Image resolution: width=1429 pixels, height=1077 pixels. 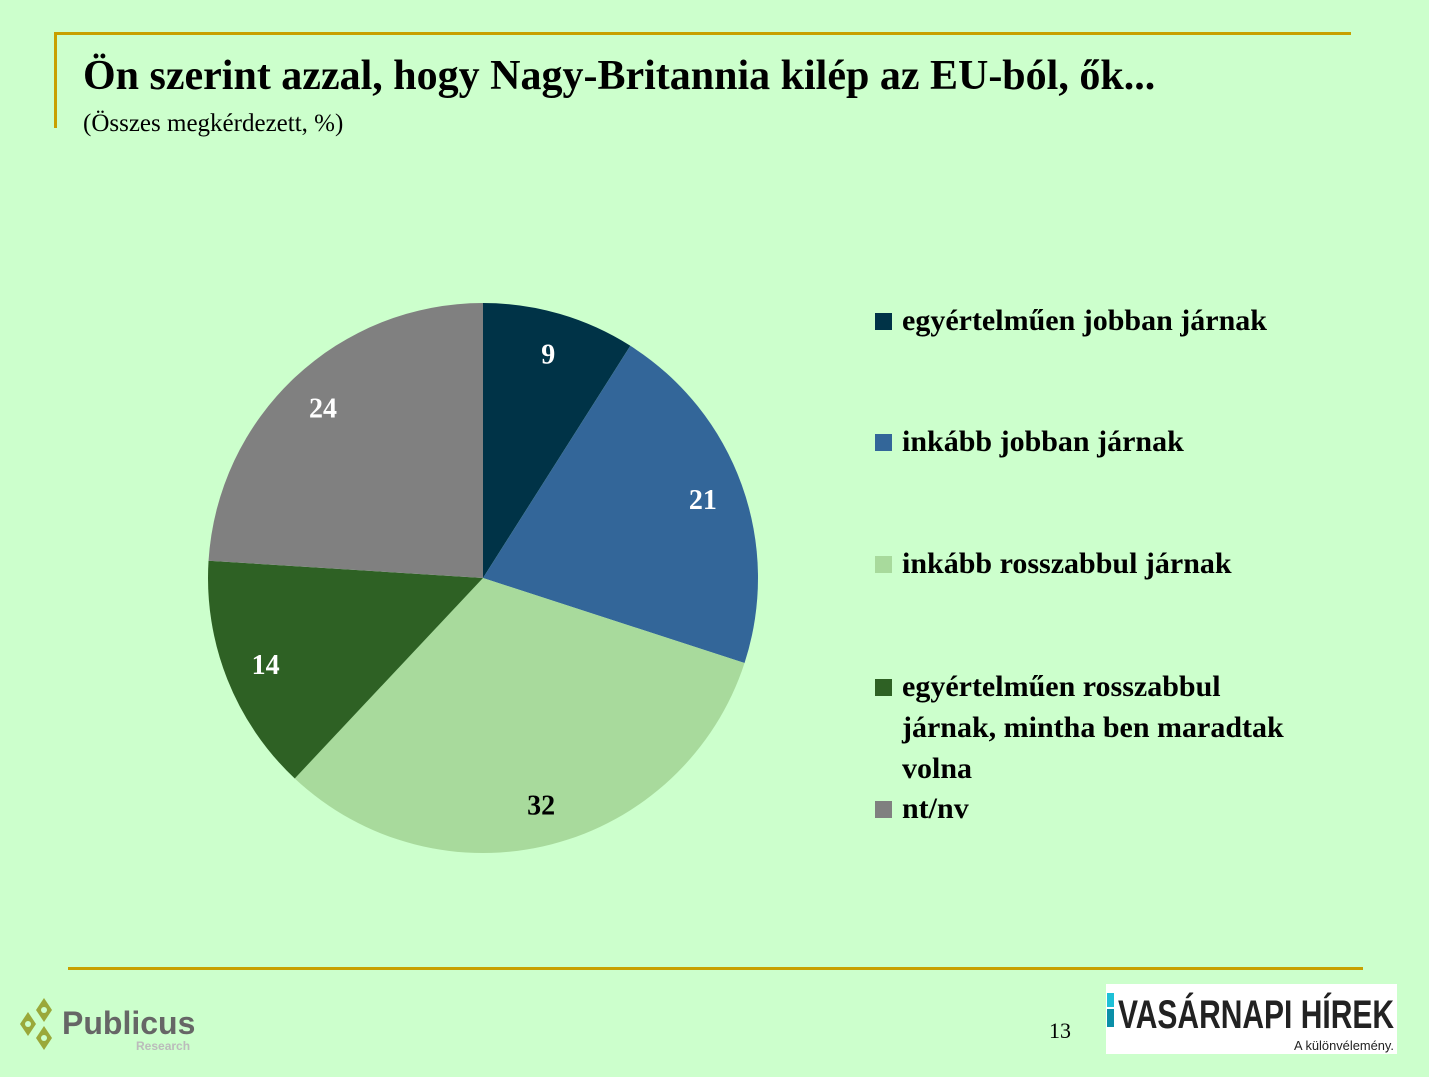 What do you see at coordinates (548, 355) in the screenshot?
I see `data-label: 9` at bounding box center [548, 355].